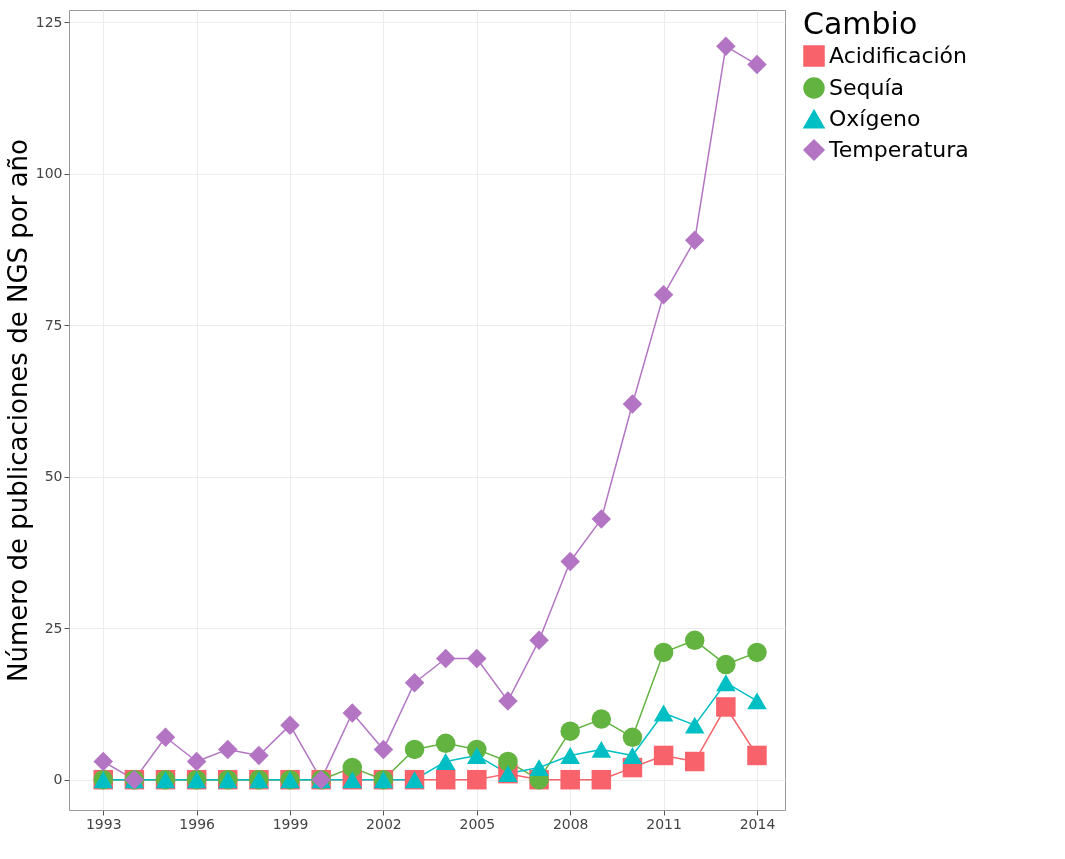 This screenshot has width=1065, height=859. Describe the element at coordinates (49, 173) in the screenshot. I see `y-tick-label: 100` at that location.